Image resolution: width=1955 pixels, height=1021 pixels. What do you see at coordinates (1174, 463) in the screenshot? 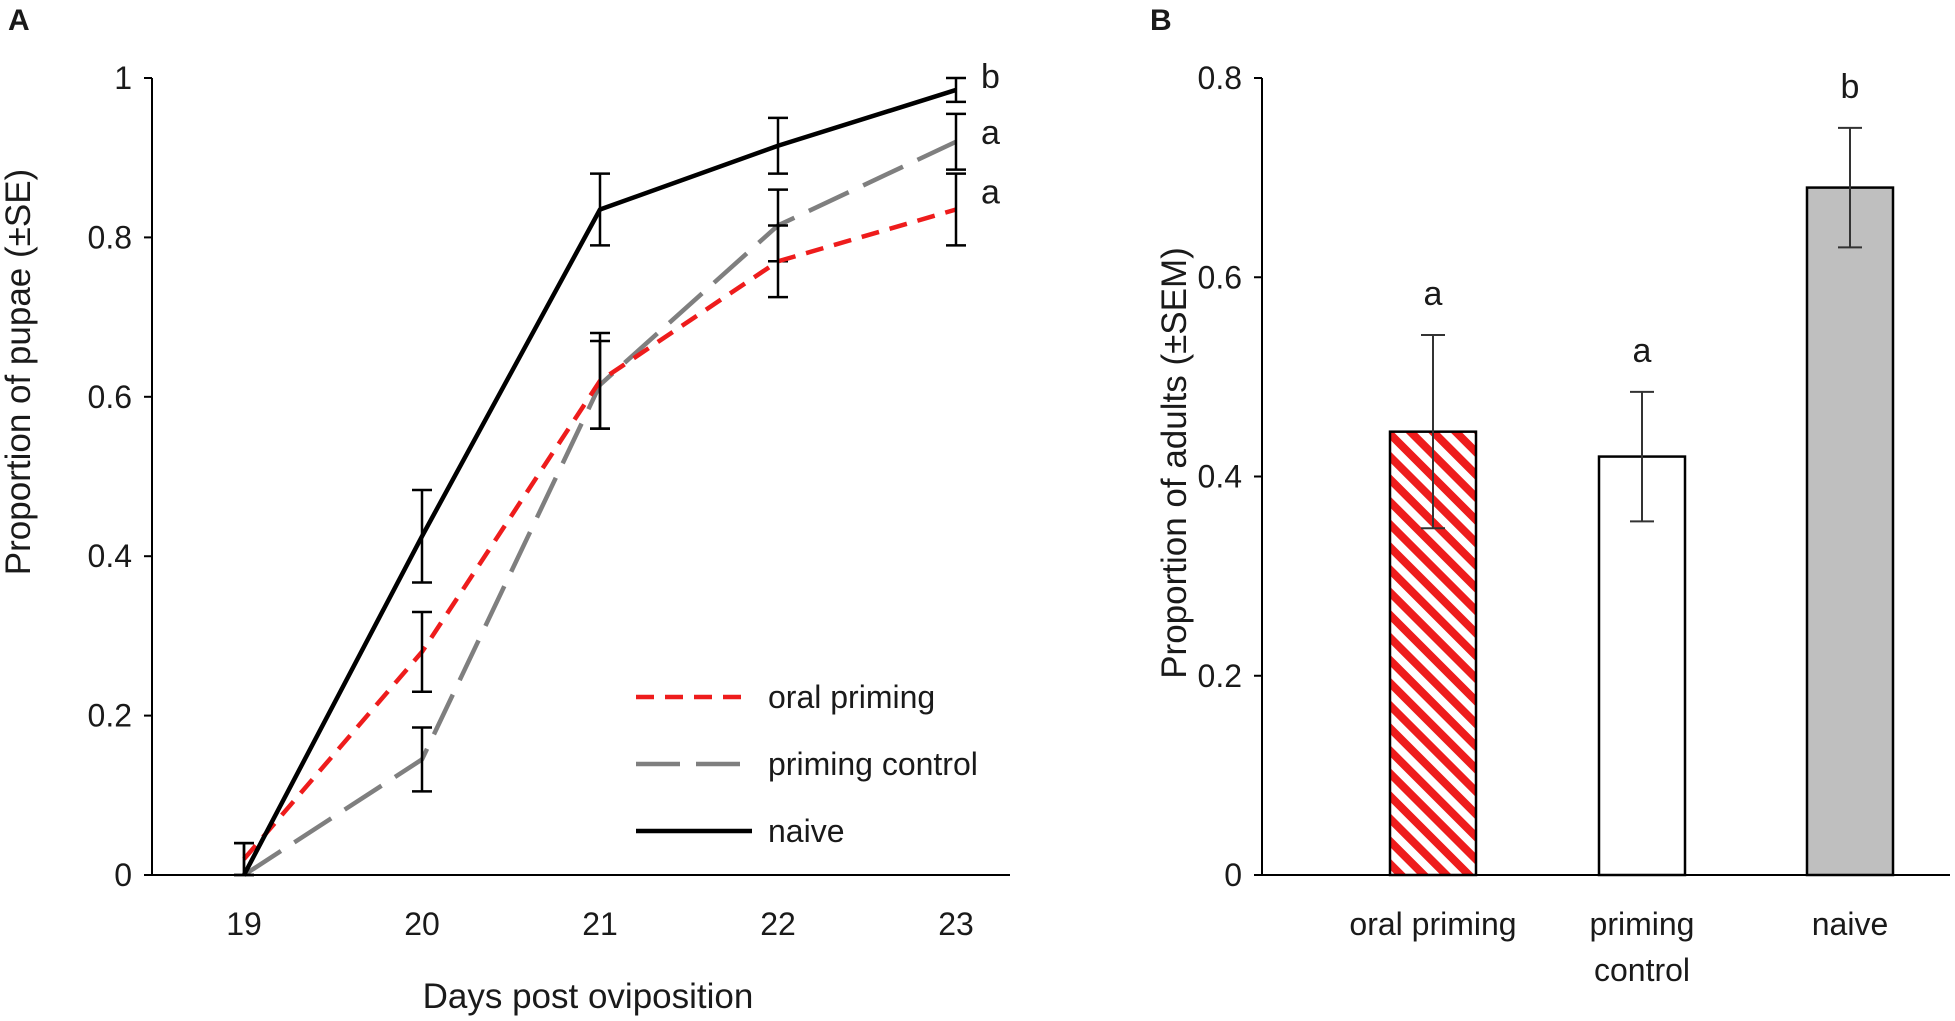
I see `panel-b-y-axis-title: Proportion of adults (±SEM)` at bounding box center [1174, 463].